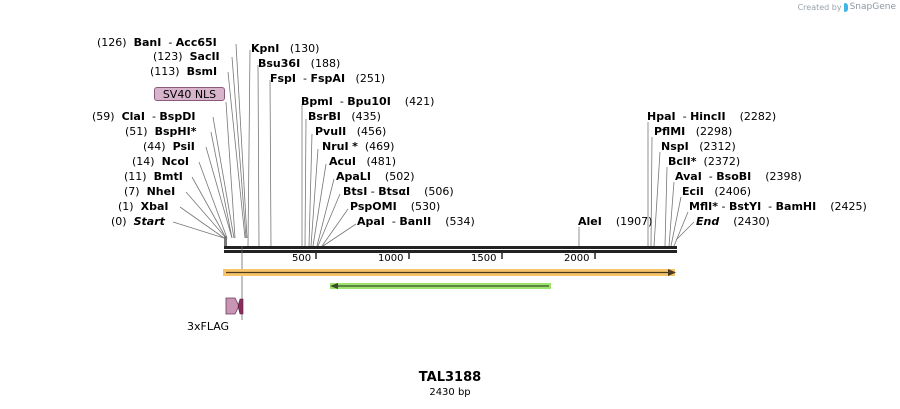  Describe the element at coordinates (796, 206) in the screenshot. I see `enzyme-name: BamHI` at that location.